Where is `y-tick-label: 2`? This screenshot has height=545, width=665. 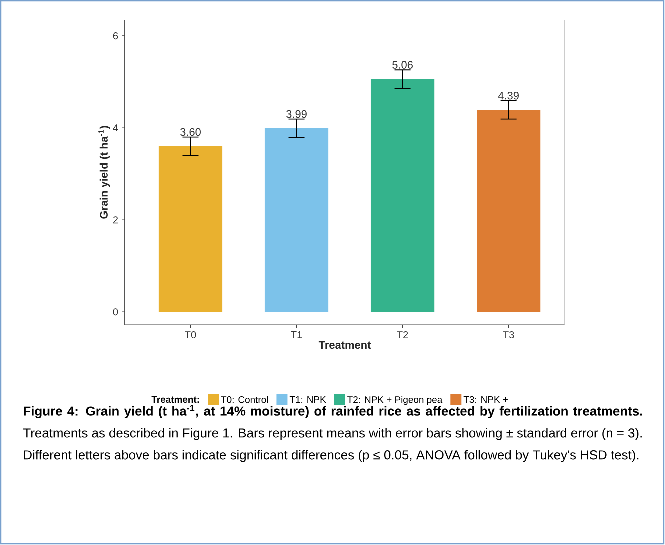 y-tick-label: 2 is located at coordinates (115, 220).